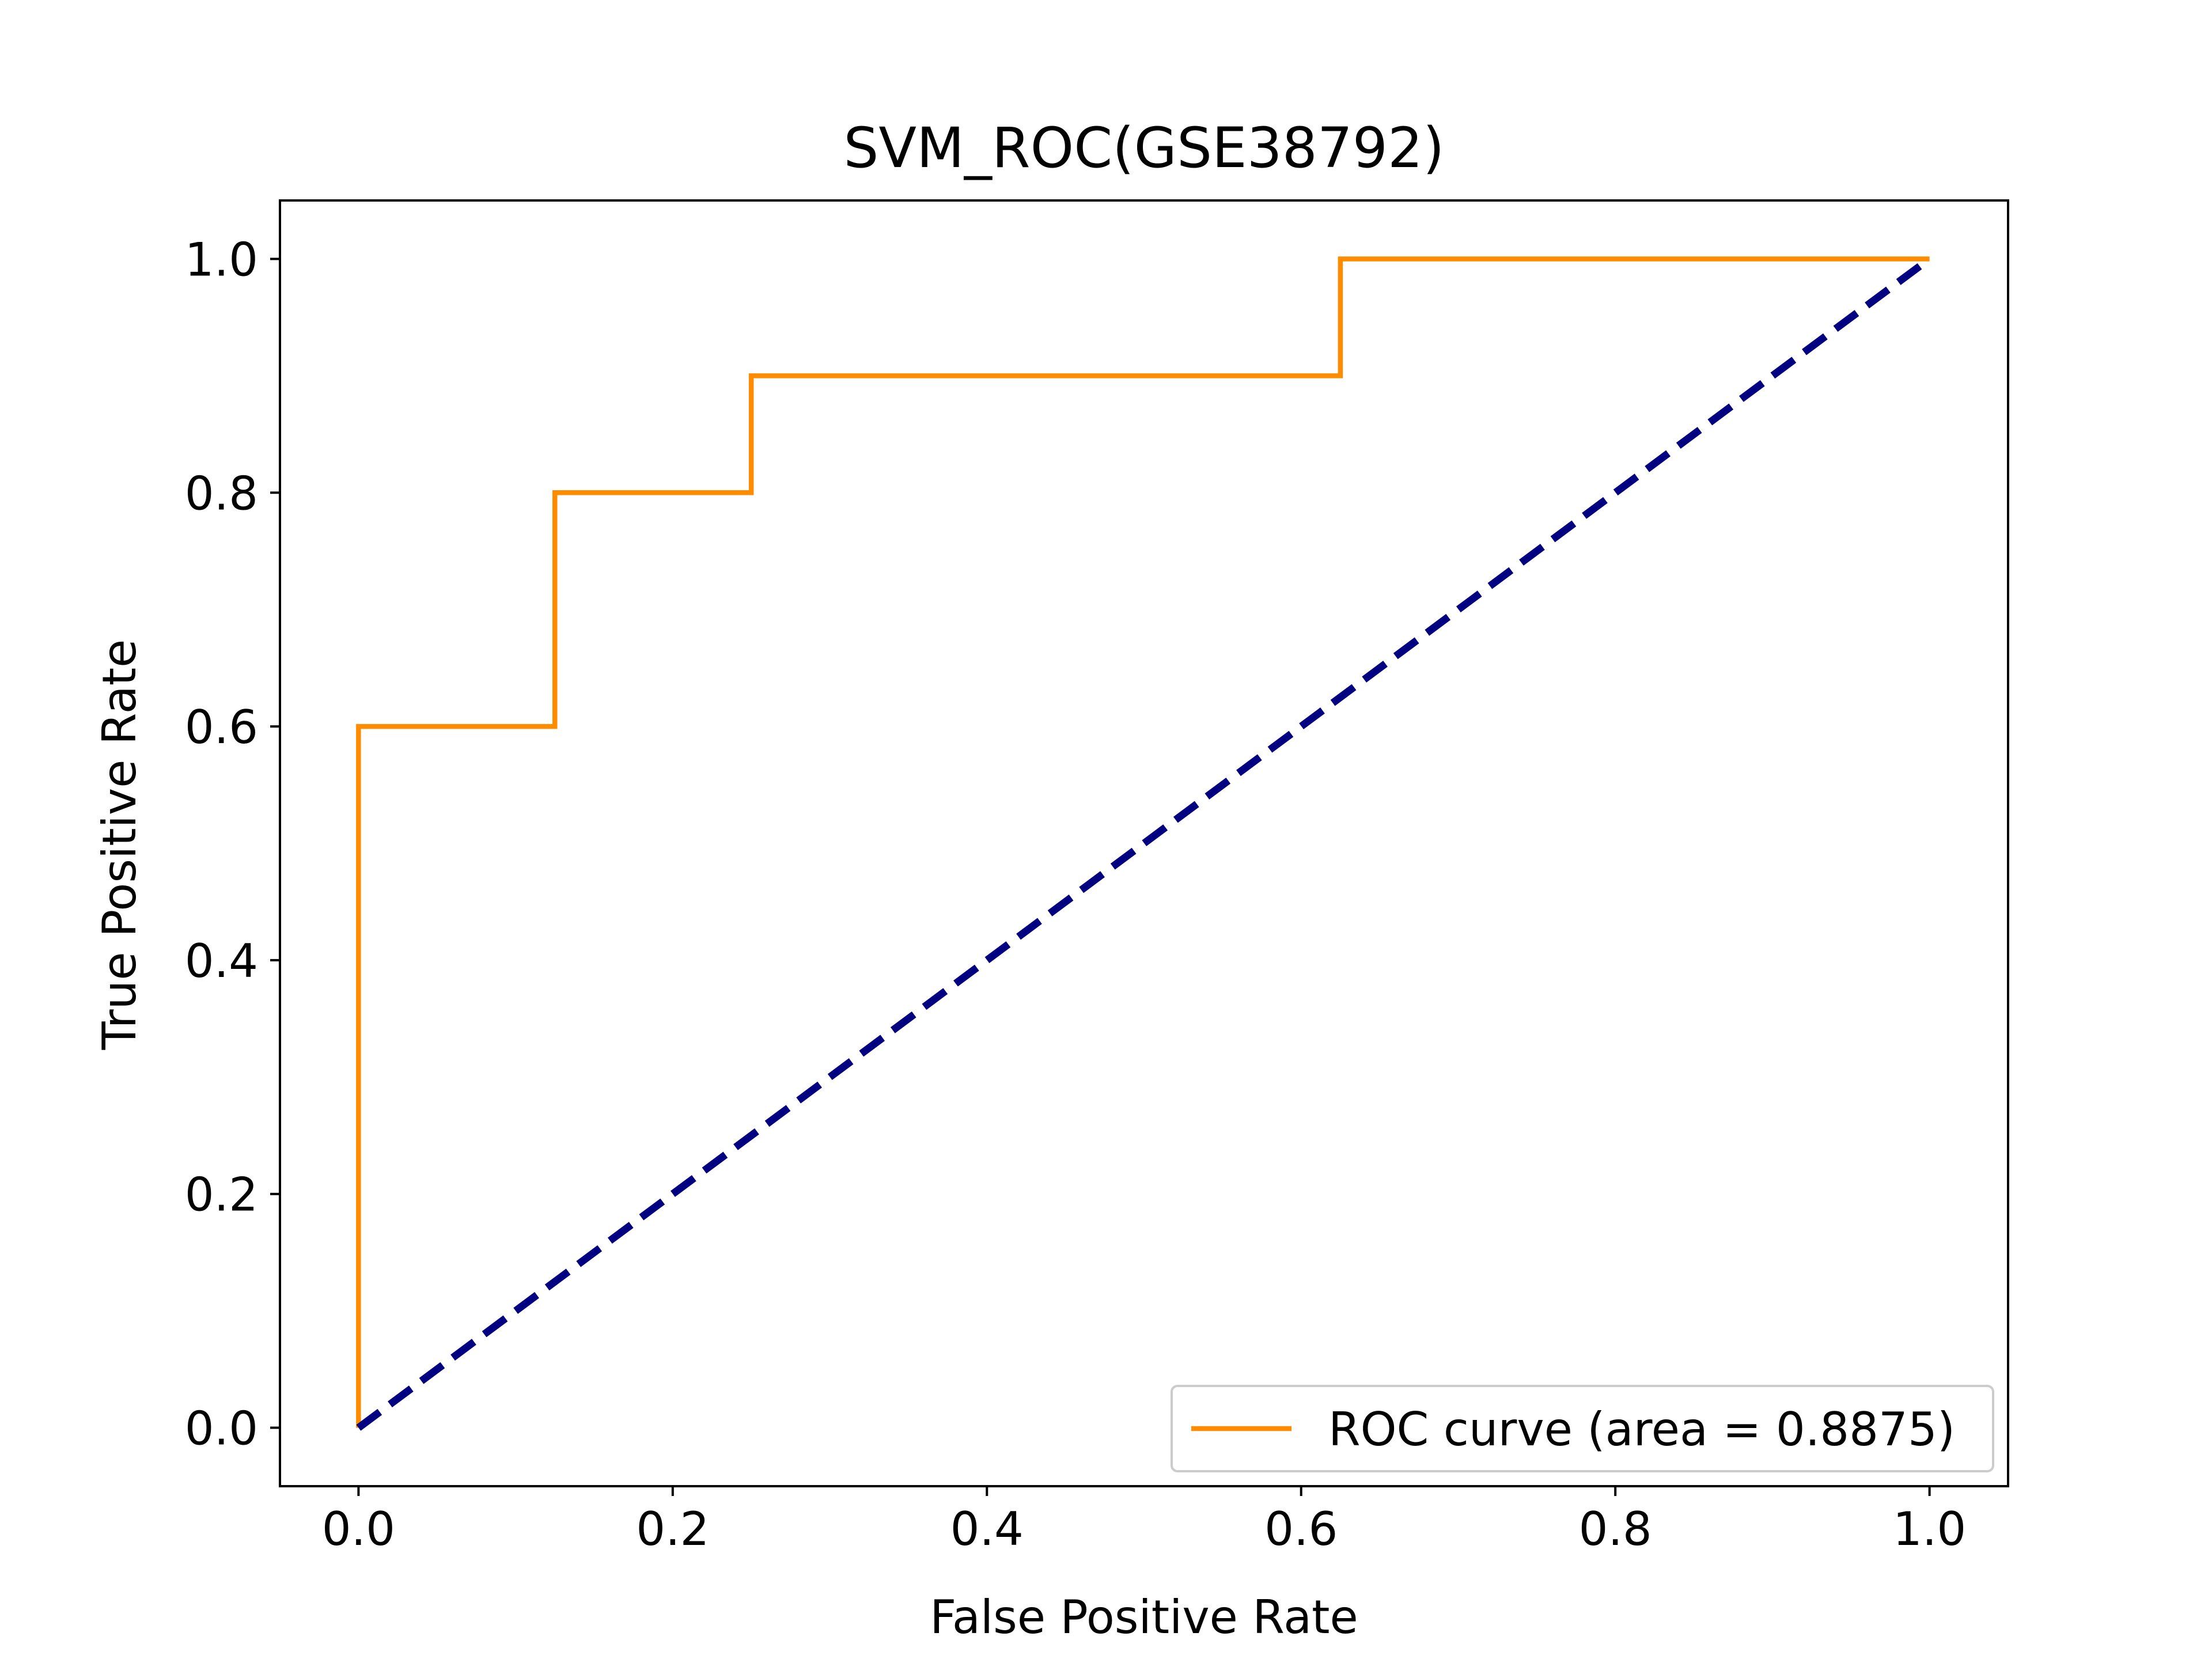 Image resolution: width=2212 pixels, height=1659 pixels. Describe the element at coordinates (1615, 1529) in the screenshot. I see `x-tick-label: 0.8` at that location.